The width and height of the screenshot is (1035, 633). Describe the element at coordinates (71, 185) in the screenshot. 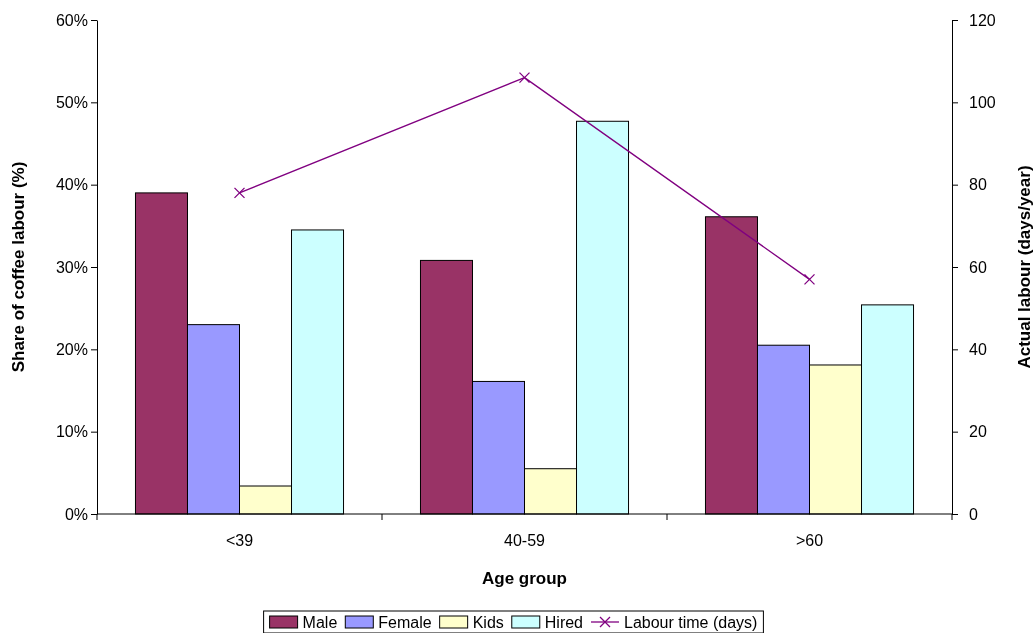

I see `y-tick-label: 40%` at that location.